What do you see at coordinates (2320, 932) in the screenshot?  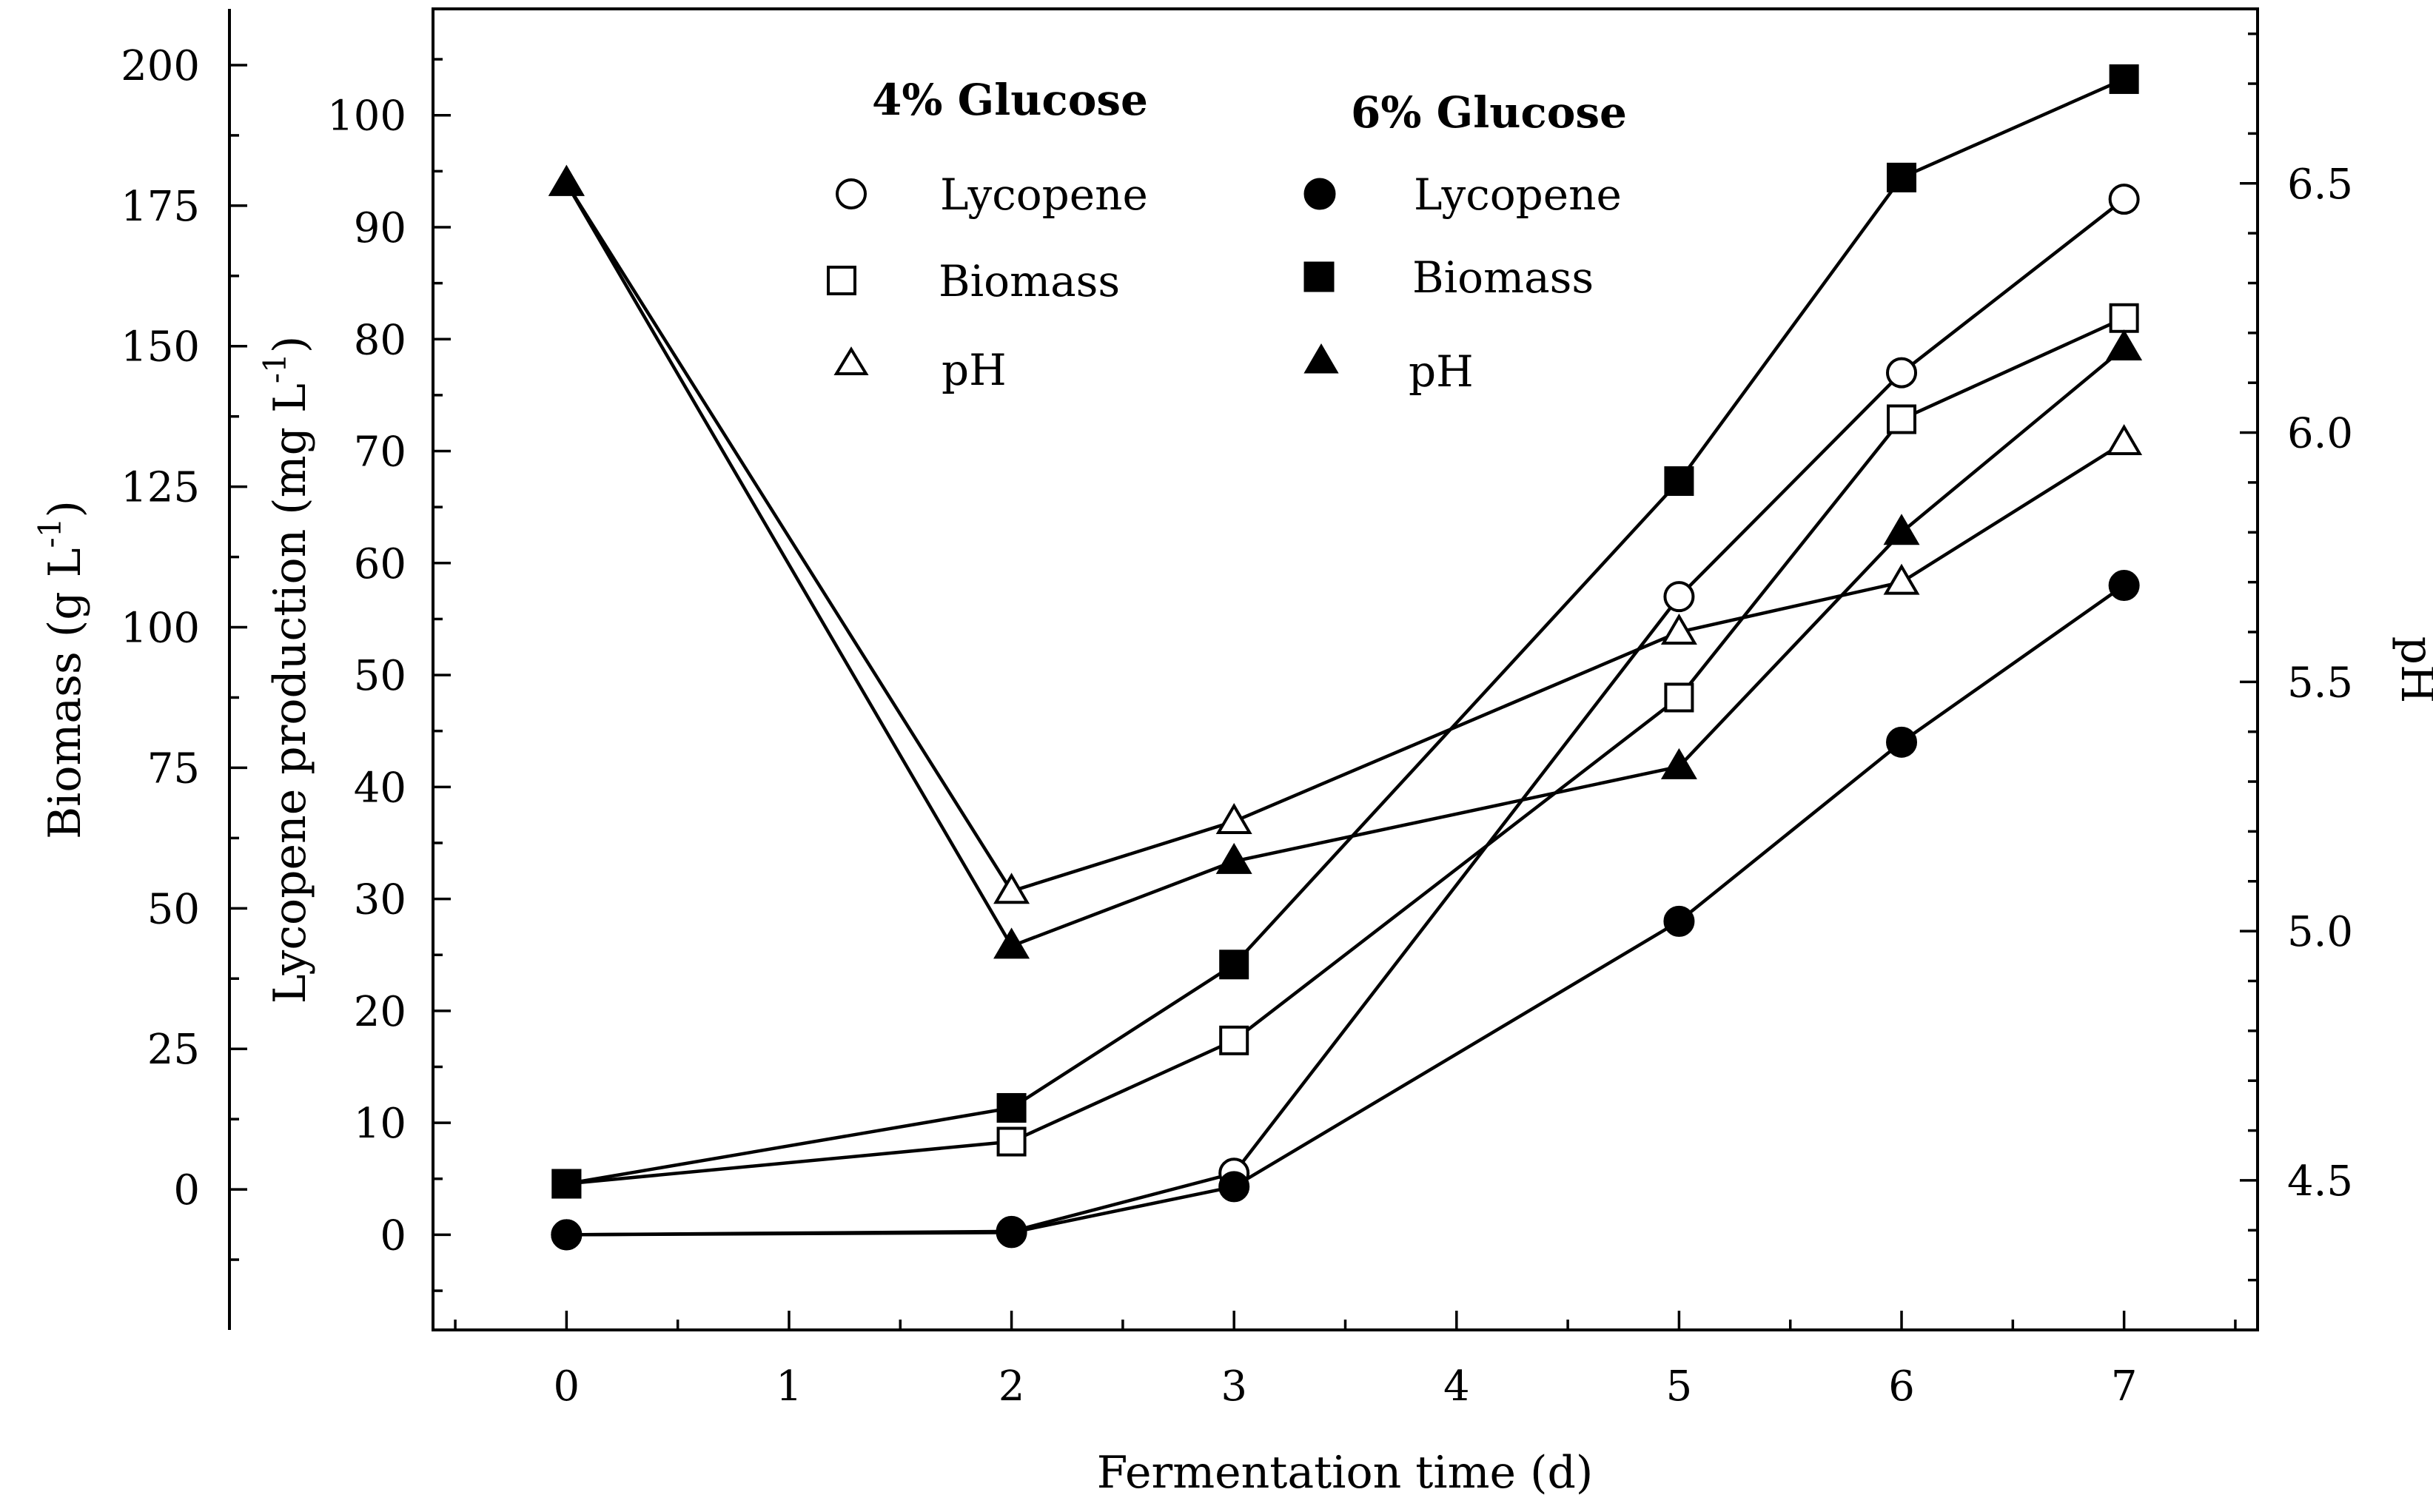 I see `ph-tick-label: 5.0` at bounding box center [2320, 932].